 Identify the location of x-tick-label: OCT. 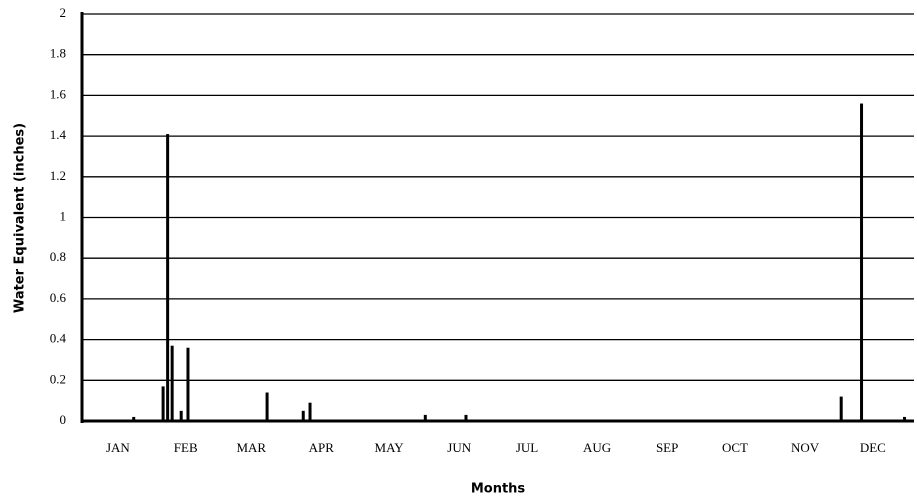
(735, 447).